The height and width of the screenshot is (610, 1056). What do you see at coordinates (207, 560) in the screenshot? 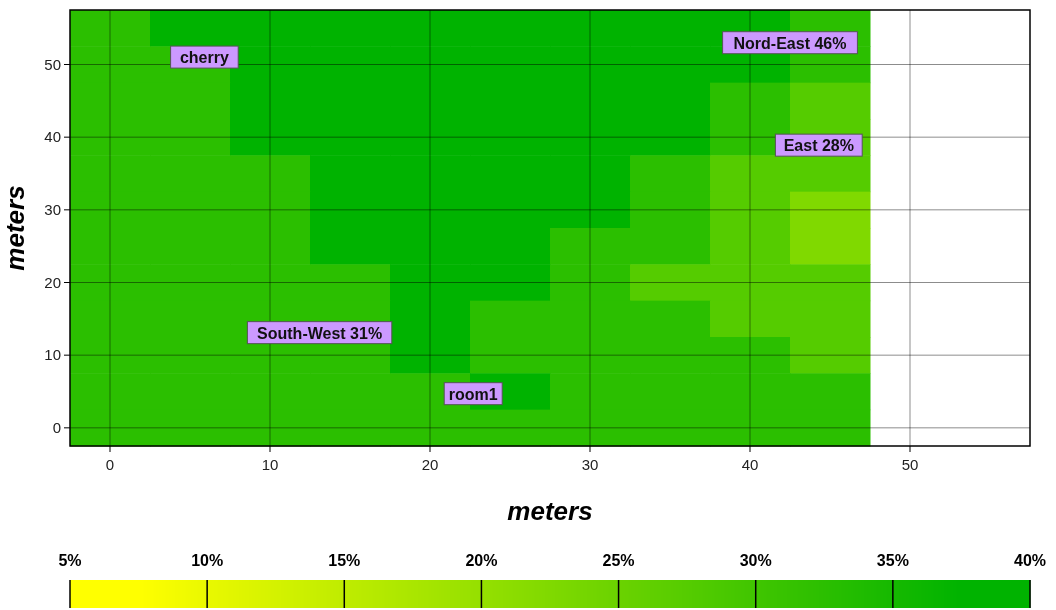
I see `color-bar-label: 10%` at bounding box center [207, 560].